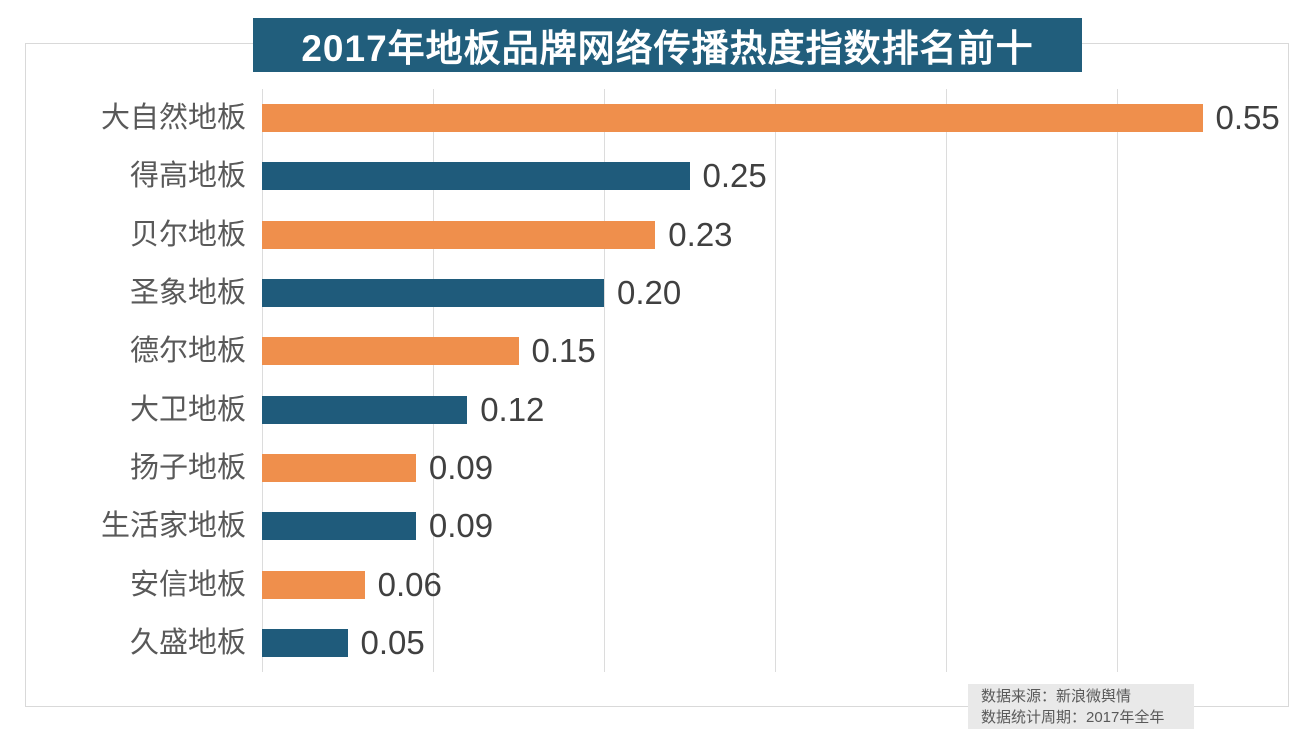 The height and width of the screenshot is (739, 1314). Describe the element at coordinates (187, 409) in the screenshot. I see `category-label: 大卫地板` at that location.